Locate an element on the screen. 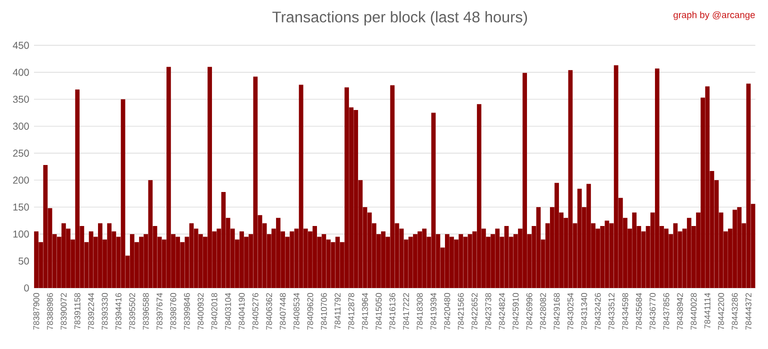  y-tick-label: 200 is located at coordinates (21, 180).